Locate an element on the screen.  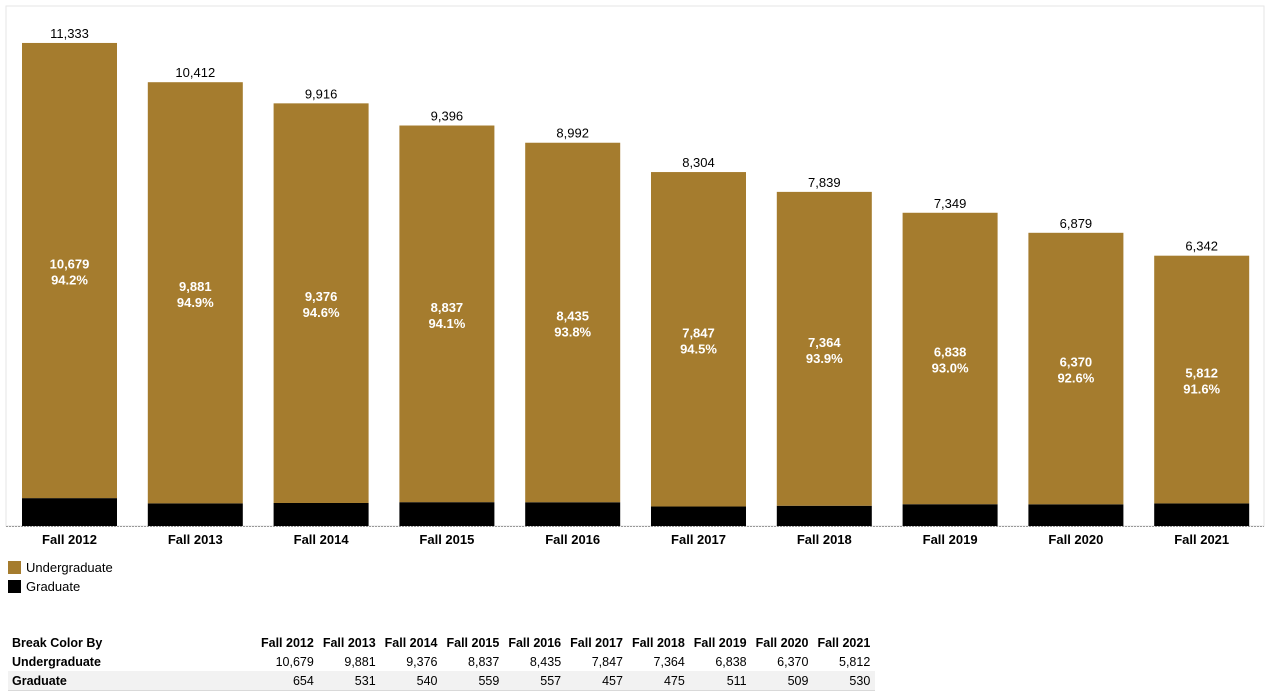
undergrad-percent-label: 93.8% is located at coordinates (572, 331).